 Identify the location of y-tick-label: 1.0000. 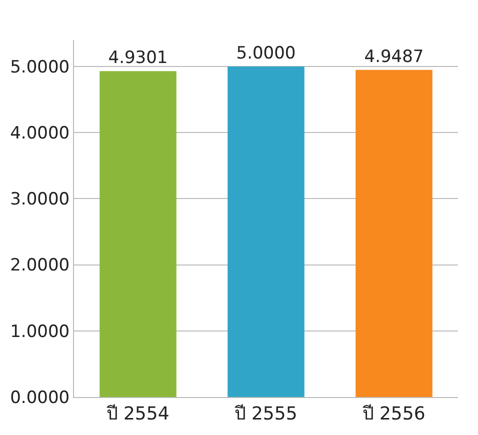
(40, 332).